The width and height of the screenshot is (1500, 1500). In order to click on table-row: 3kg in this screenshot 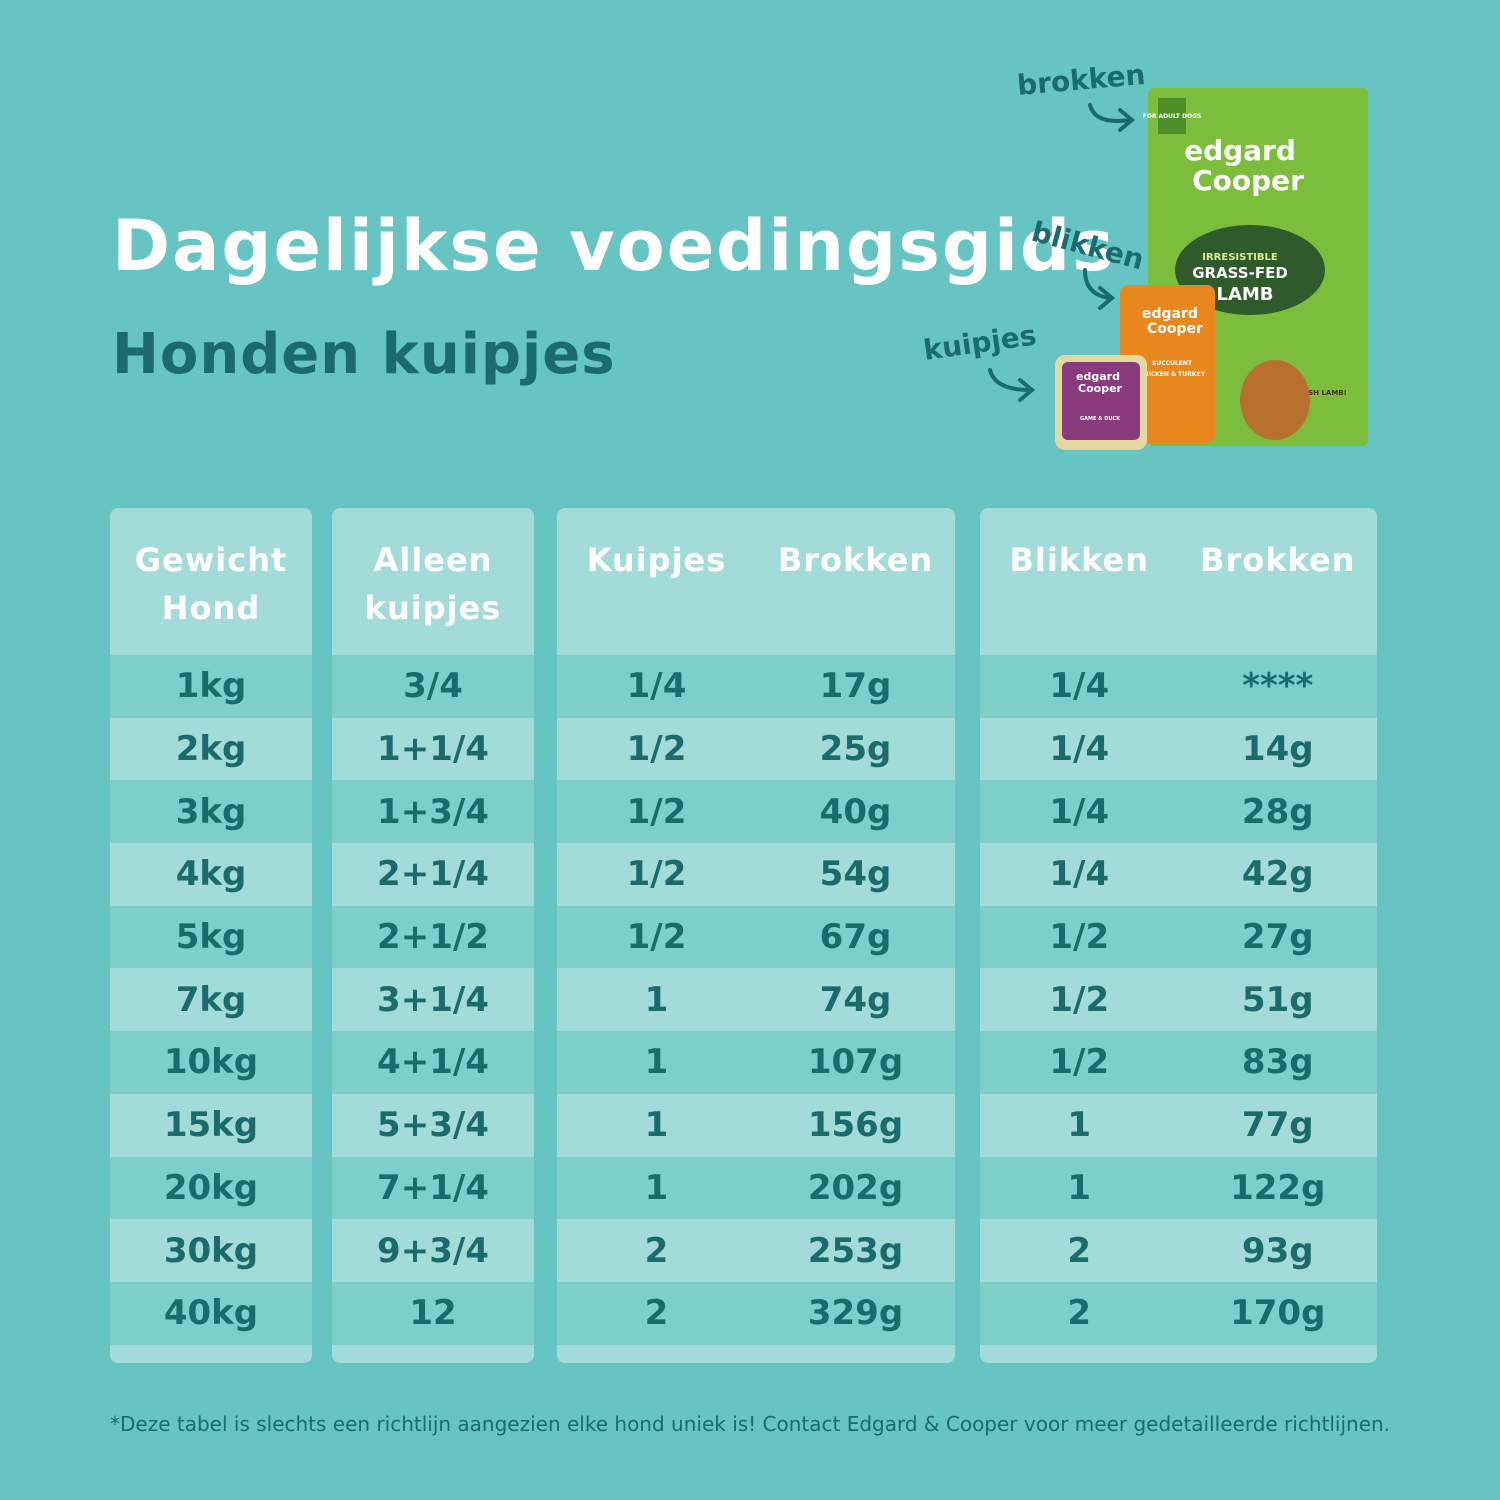, I will do `click(211, 812)`.